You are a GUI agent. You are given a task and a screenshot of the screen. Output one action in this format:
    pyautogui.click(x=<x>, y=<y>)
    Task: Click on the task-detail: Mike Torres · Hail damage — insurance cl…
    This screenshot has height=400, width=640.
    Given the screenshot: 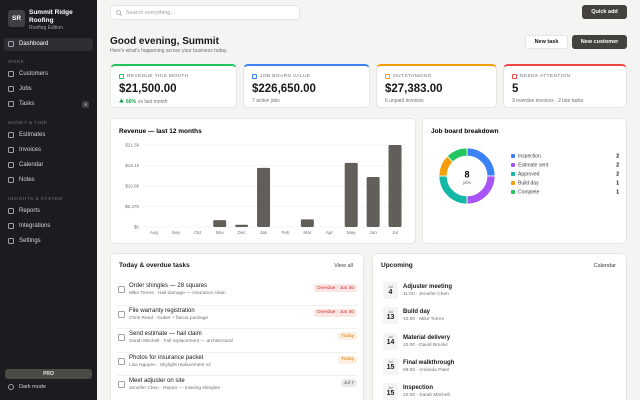 What is the action you would take?
    pyautogui.click(x=177, y=293)
    